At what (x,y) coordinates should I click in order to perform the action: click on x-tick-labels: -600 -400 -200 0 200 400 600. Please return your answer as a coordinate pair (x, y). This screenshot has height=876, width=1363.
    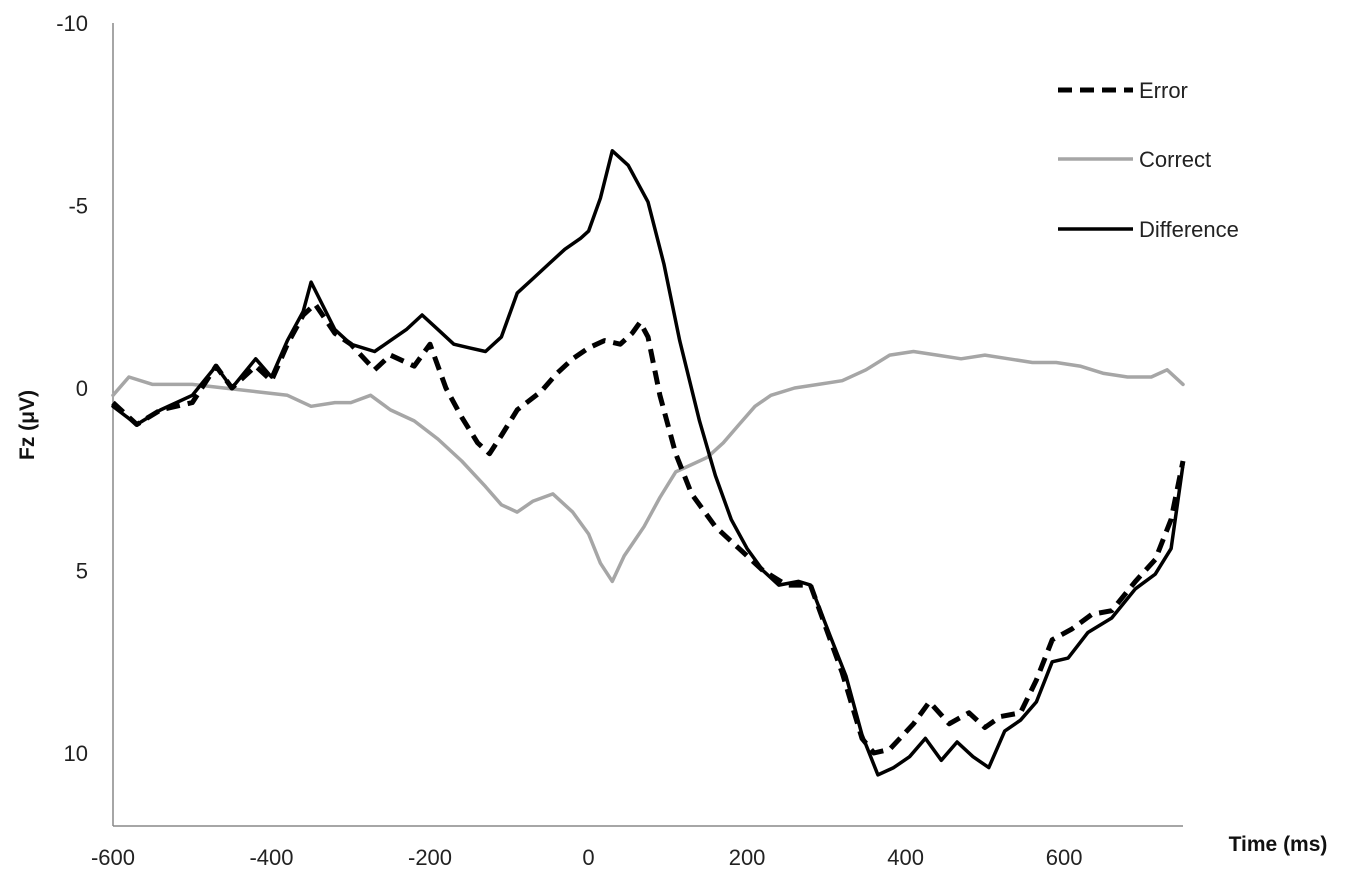
    Looking at the image, I should click on (586, 857).